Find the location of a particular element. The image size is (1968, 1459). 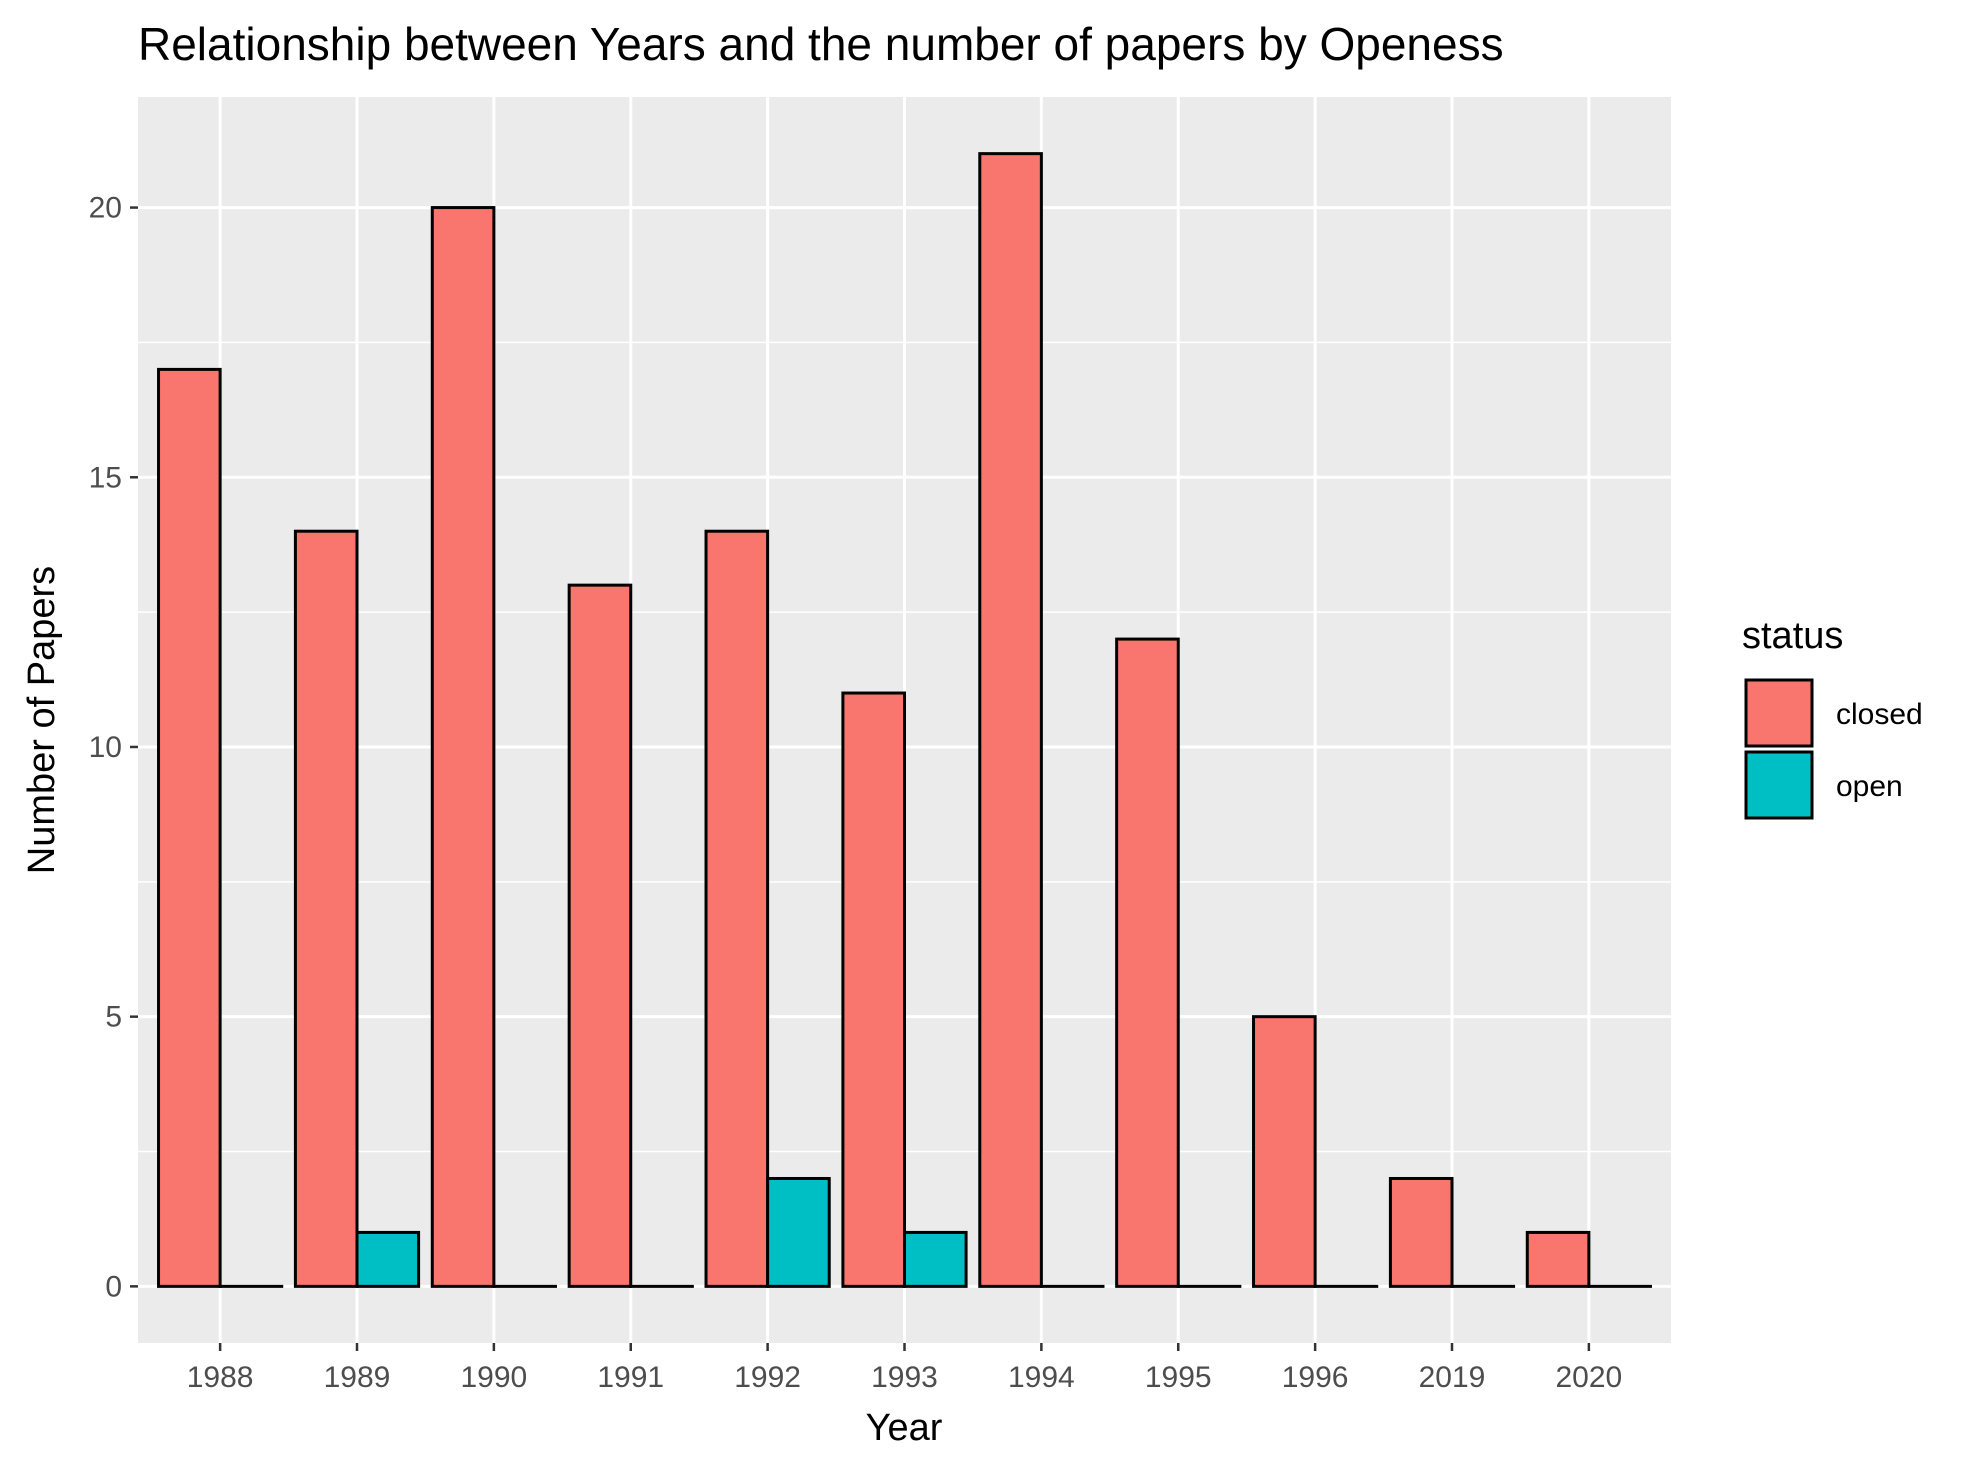

legend-key-closed is located at coordinates (1779, 713).